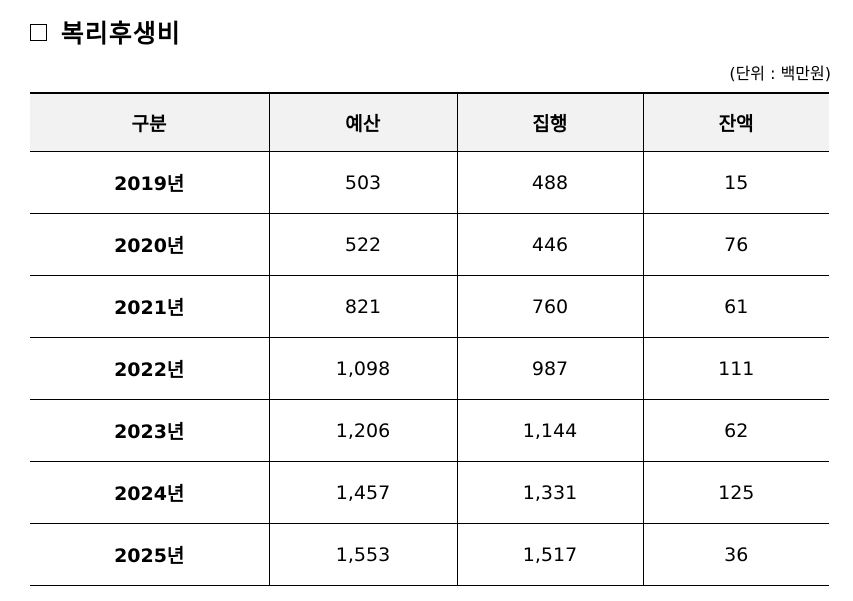 This screenshot has width=853, height=601. I want to click on table-row: 2020년 522 446 76, so click(429, 244).